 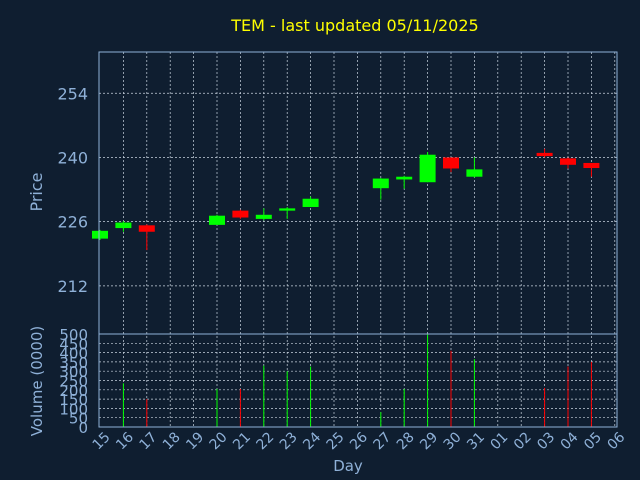 What do you see at coordinates (72, 222) in the screenshot?
I see `price-tick-label: 226` at bounding box center [72, 222].